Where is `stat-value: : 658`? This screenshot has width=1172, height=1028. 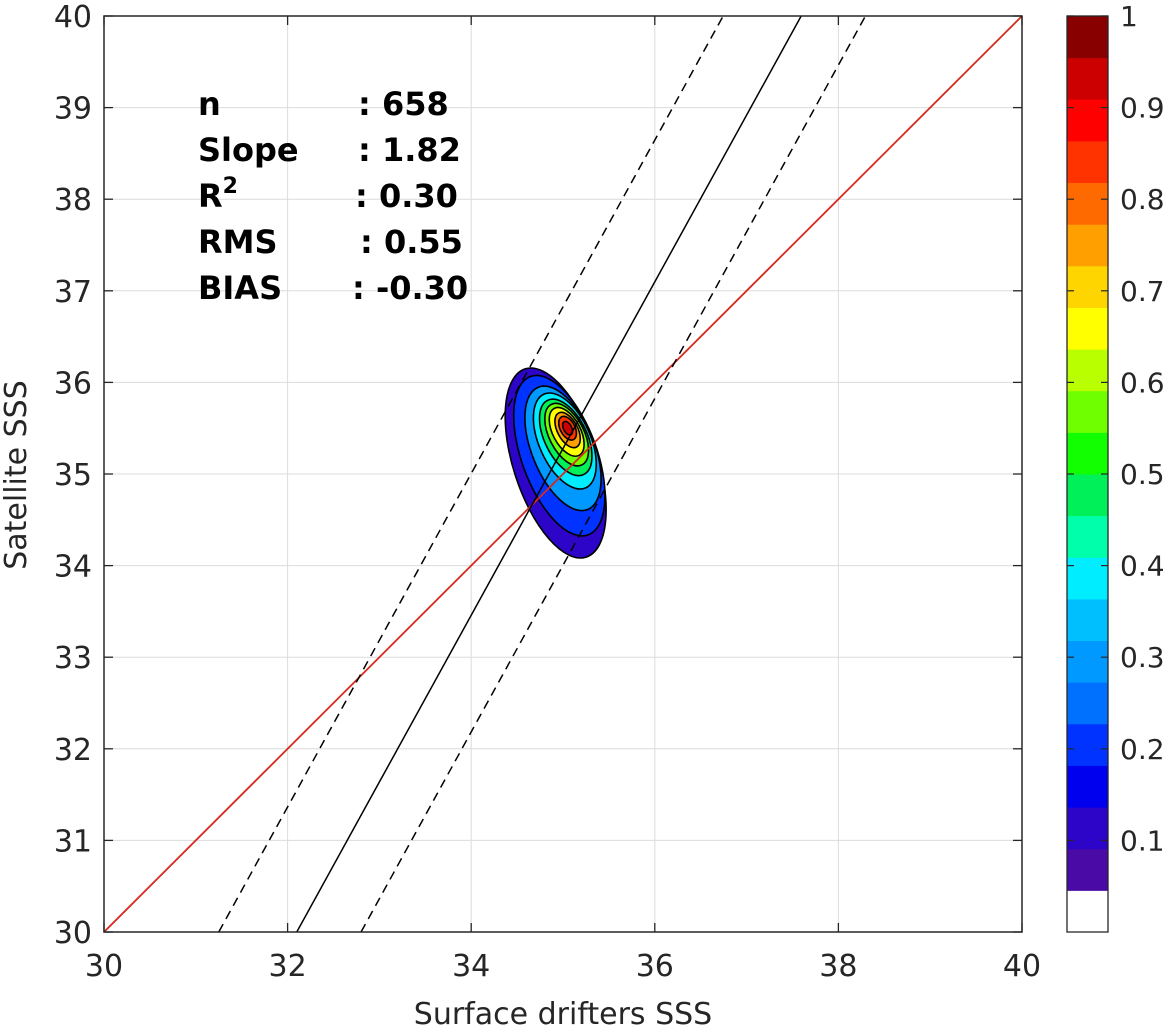
stat-value: : 658 is located at coordinates (403, 104).